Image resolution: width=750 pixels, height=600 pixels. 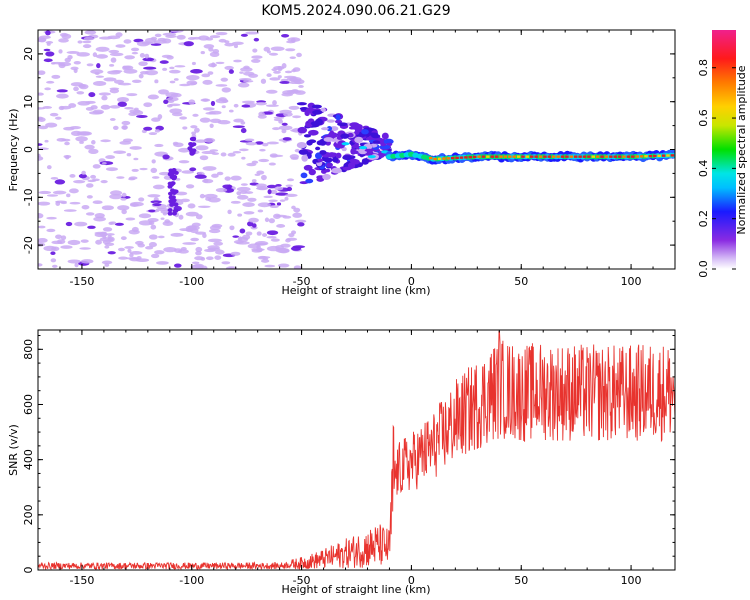 What do you see at coordinates (28, 102) in the screenshot?
I see `y-tick-label: 10` at bounding box center [28, 102].